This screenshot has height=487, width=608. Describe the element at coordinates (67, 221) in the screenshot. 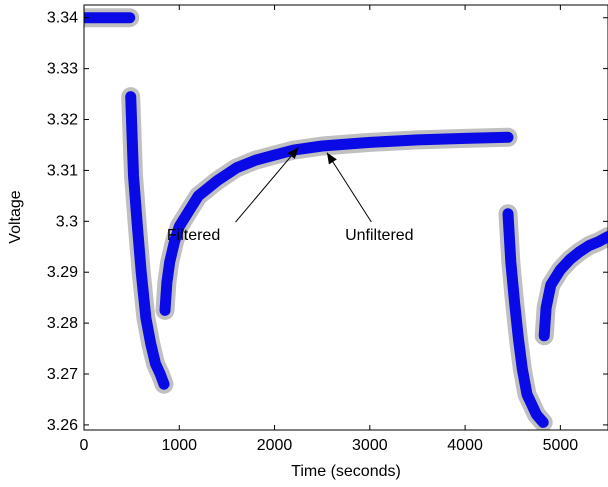

I see `y-tick-label: 3.3` at that location.